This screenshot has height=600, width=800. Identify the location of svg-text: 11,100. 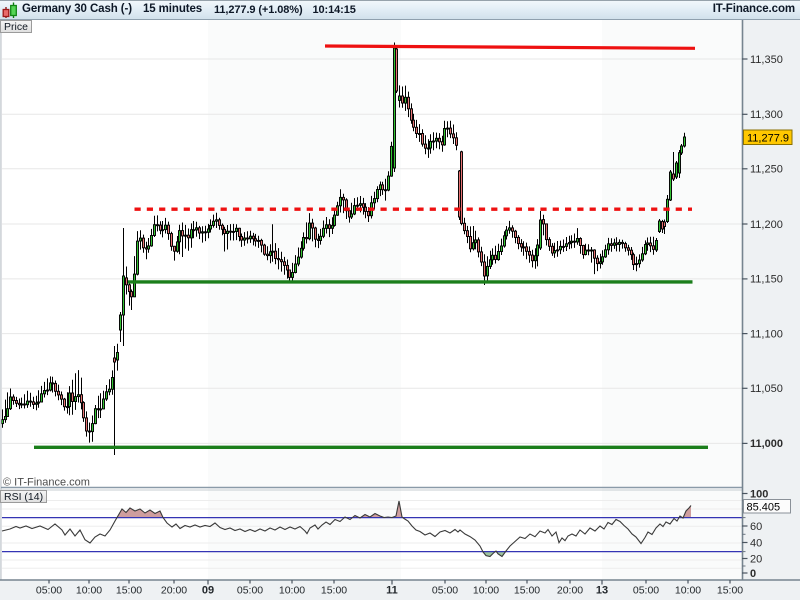
(766, 334).